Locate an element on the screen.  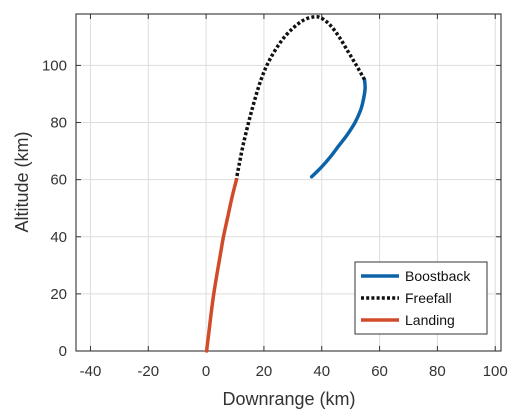
x-tick-label: -20 is located at coordinates (148, 371).